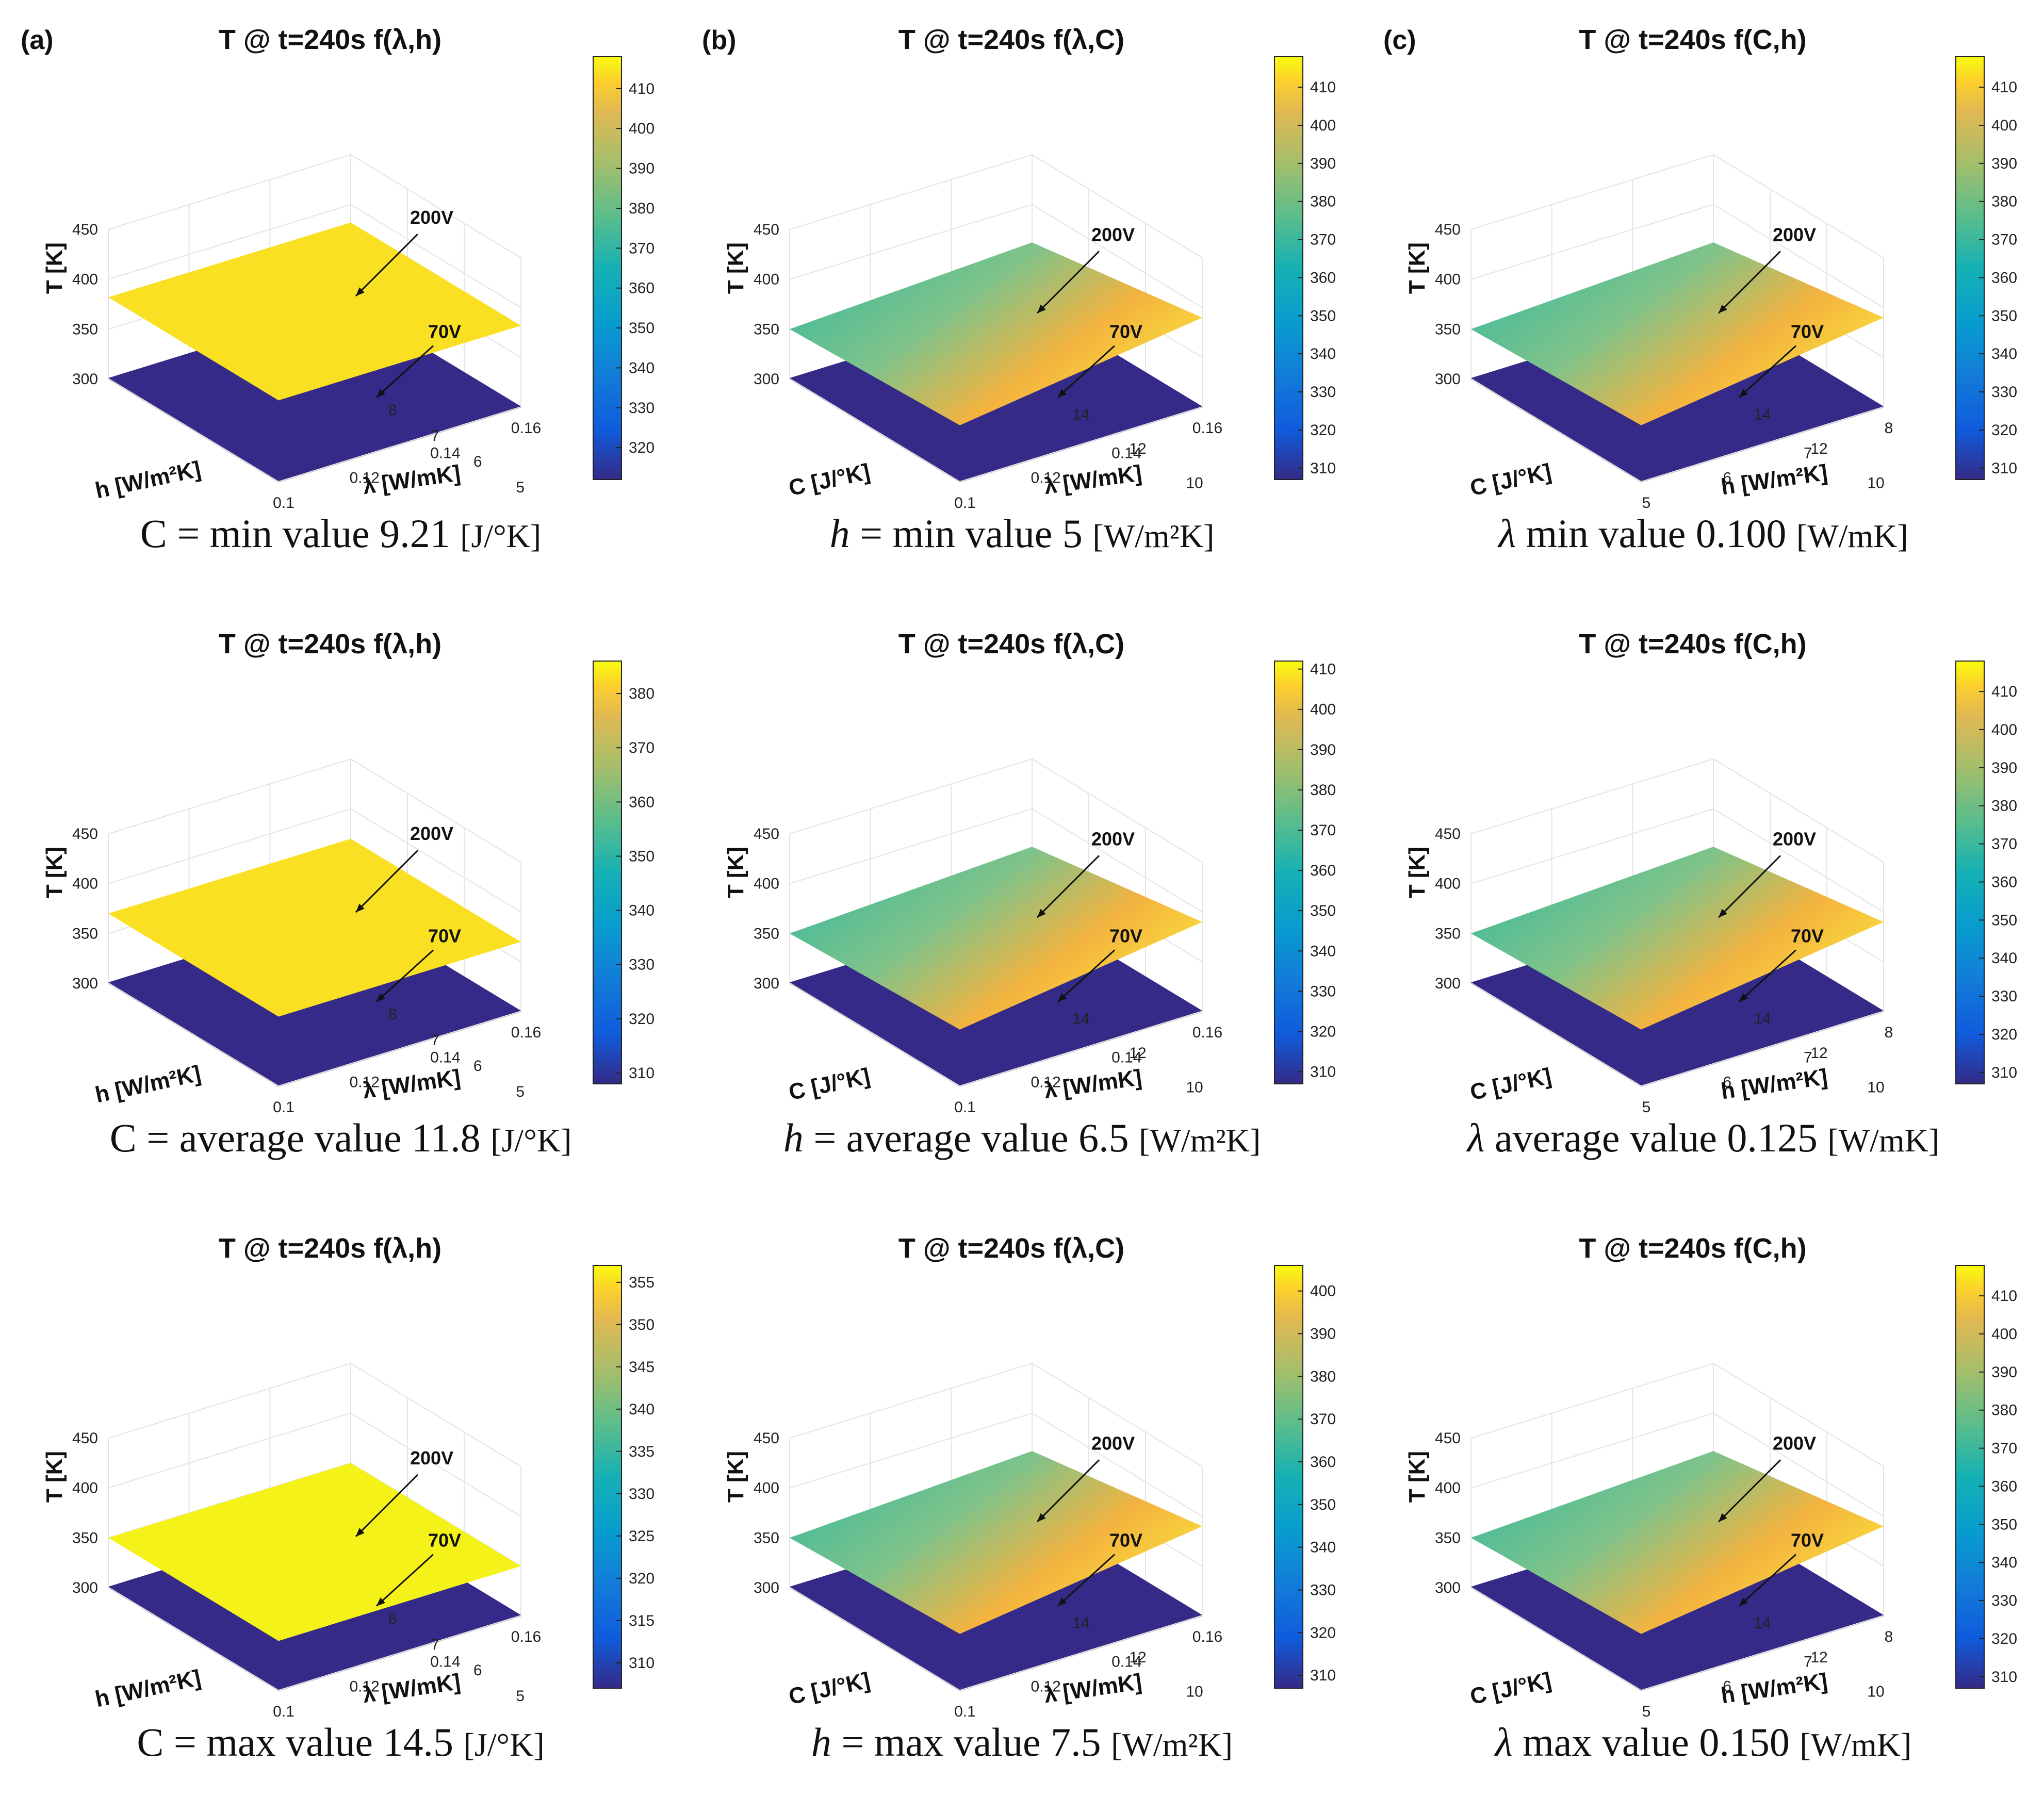 The image size is (2044, 1814). I want to click on right-axis-label: h [W/m²K], so click(1774, 1084).